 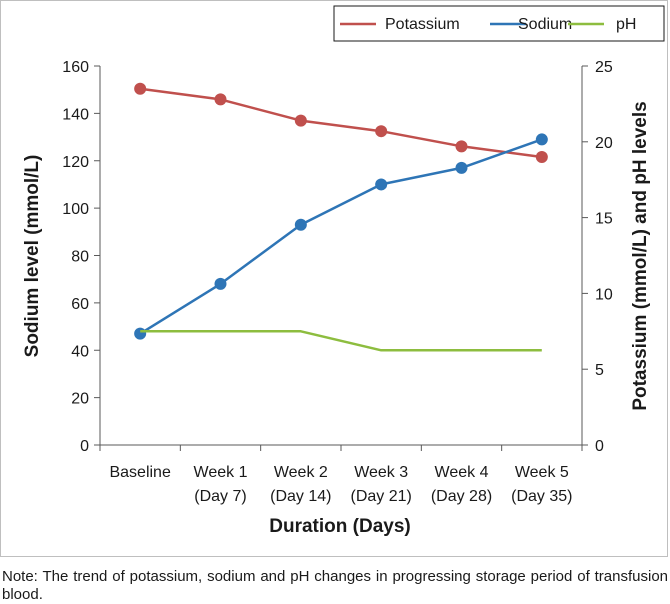 What do you see at coordinates (380, 484) in the screenshot?
I see `x-tick-label: Week 3 (Day 21)` at bounding box center [380, 484].